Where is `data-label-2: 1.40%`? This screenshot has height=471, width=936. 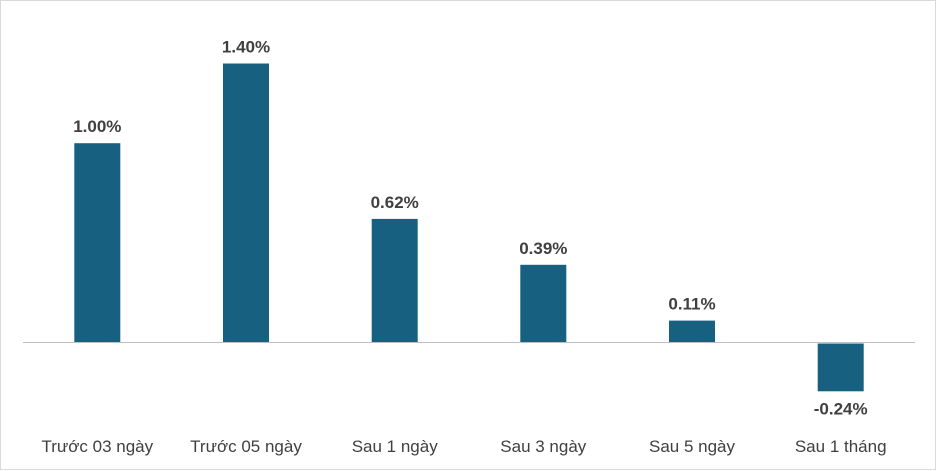 data-label-2: 1.40% is located at coordinates (246, 47).